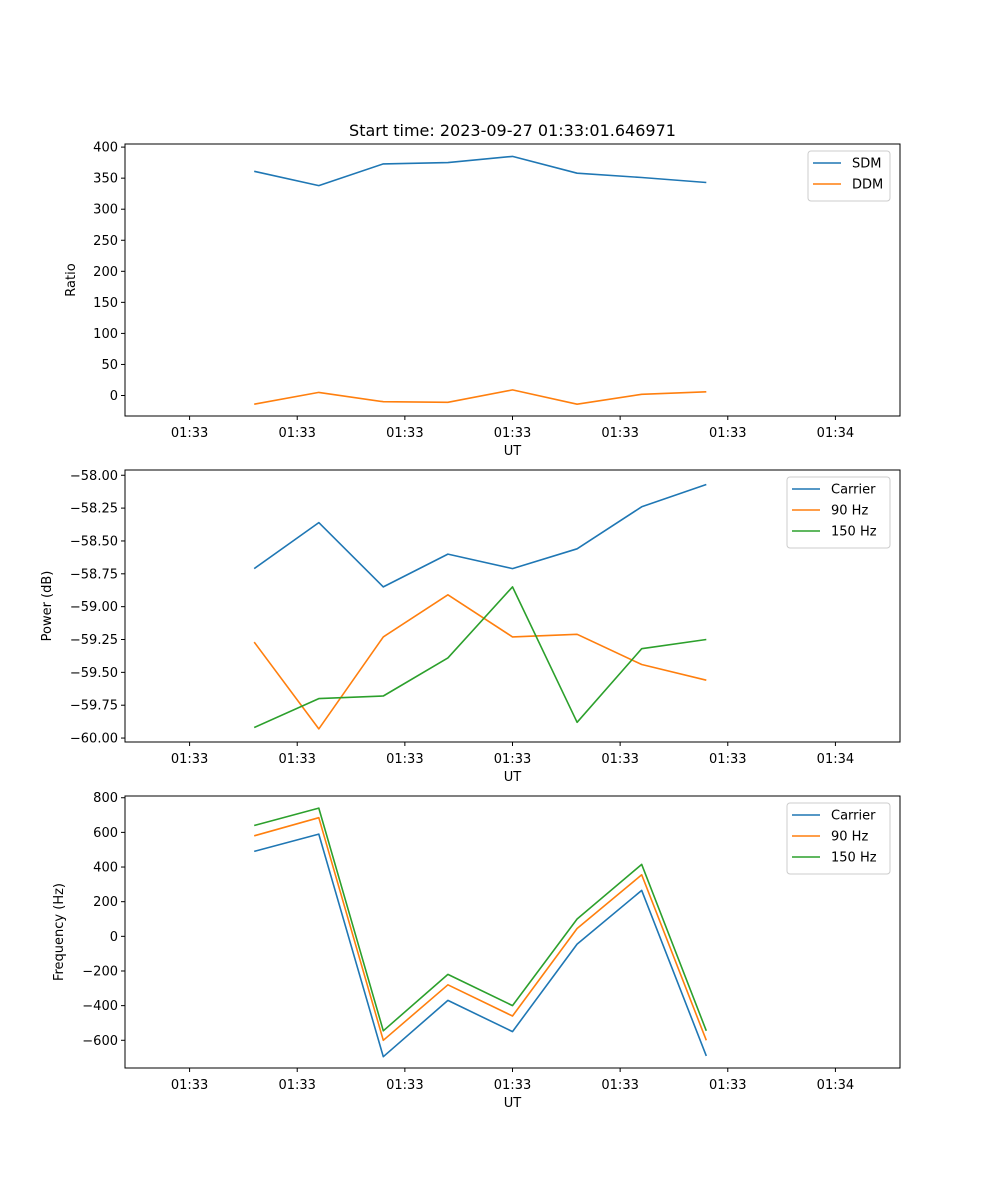 The image size is (1000, 1200). What do you see at coordinates (105, 798) in the screenshot?
I see `y-tick-label: 800` at bounding box center [105, 798].